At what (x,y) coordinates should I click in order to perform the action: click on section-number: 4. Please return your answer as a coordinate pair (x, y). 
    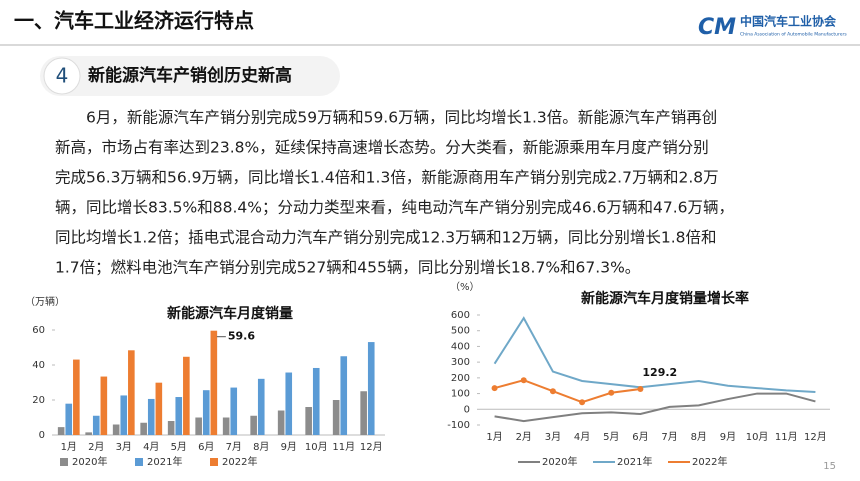
    Looking at the image, I should click on (62, 76).